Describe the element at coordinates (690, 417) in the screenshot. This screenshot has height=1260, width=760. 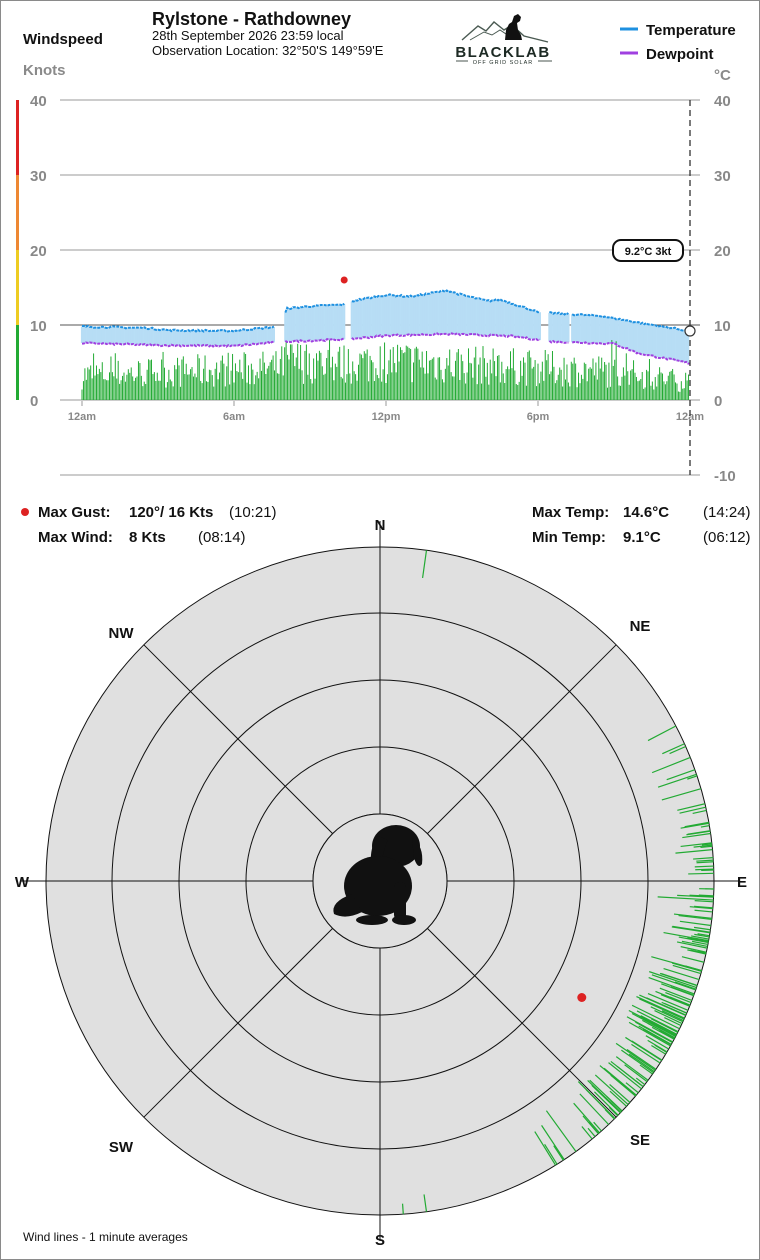
I see `time-tick-label: 12am` at that location.